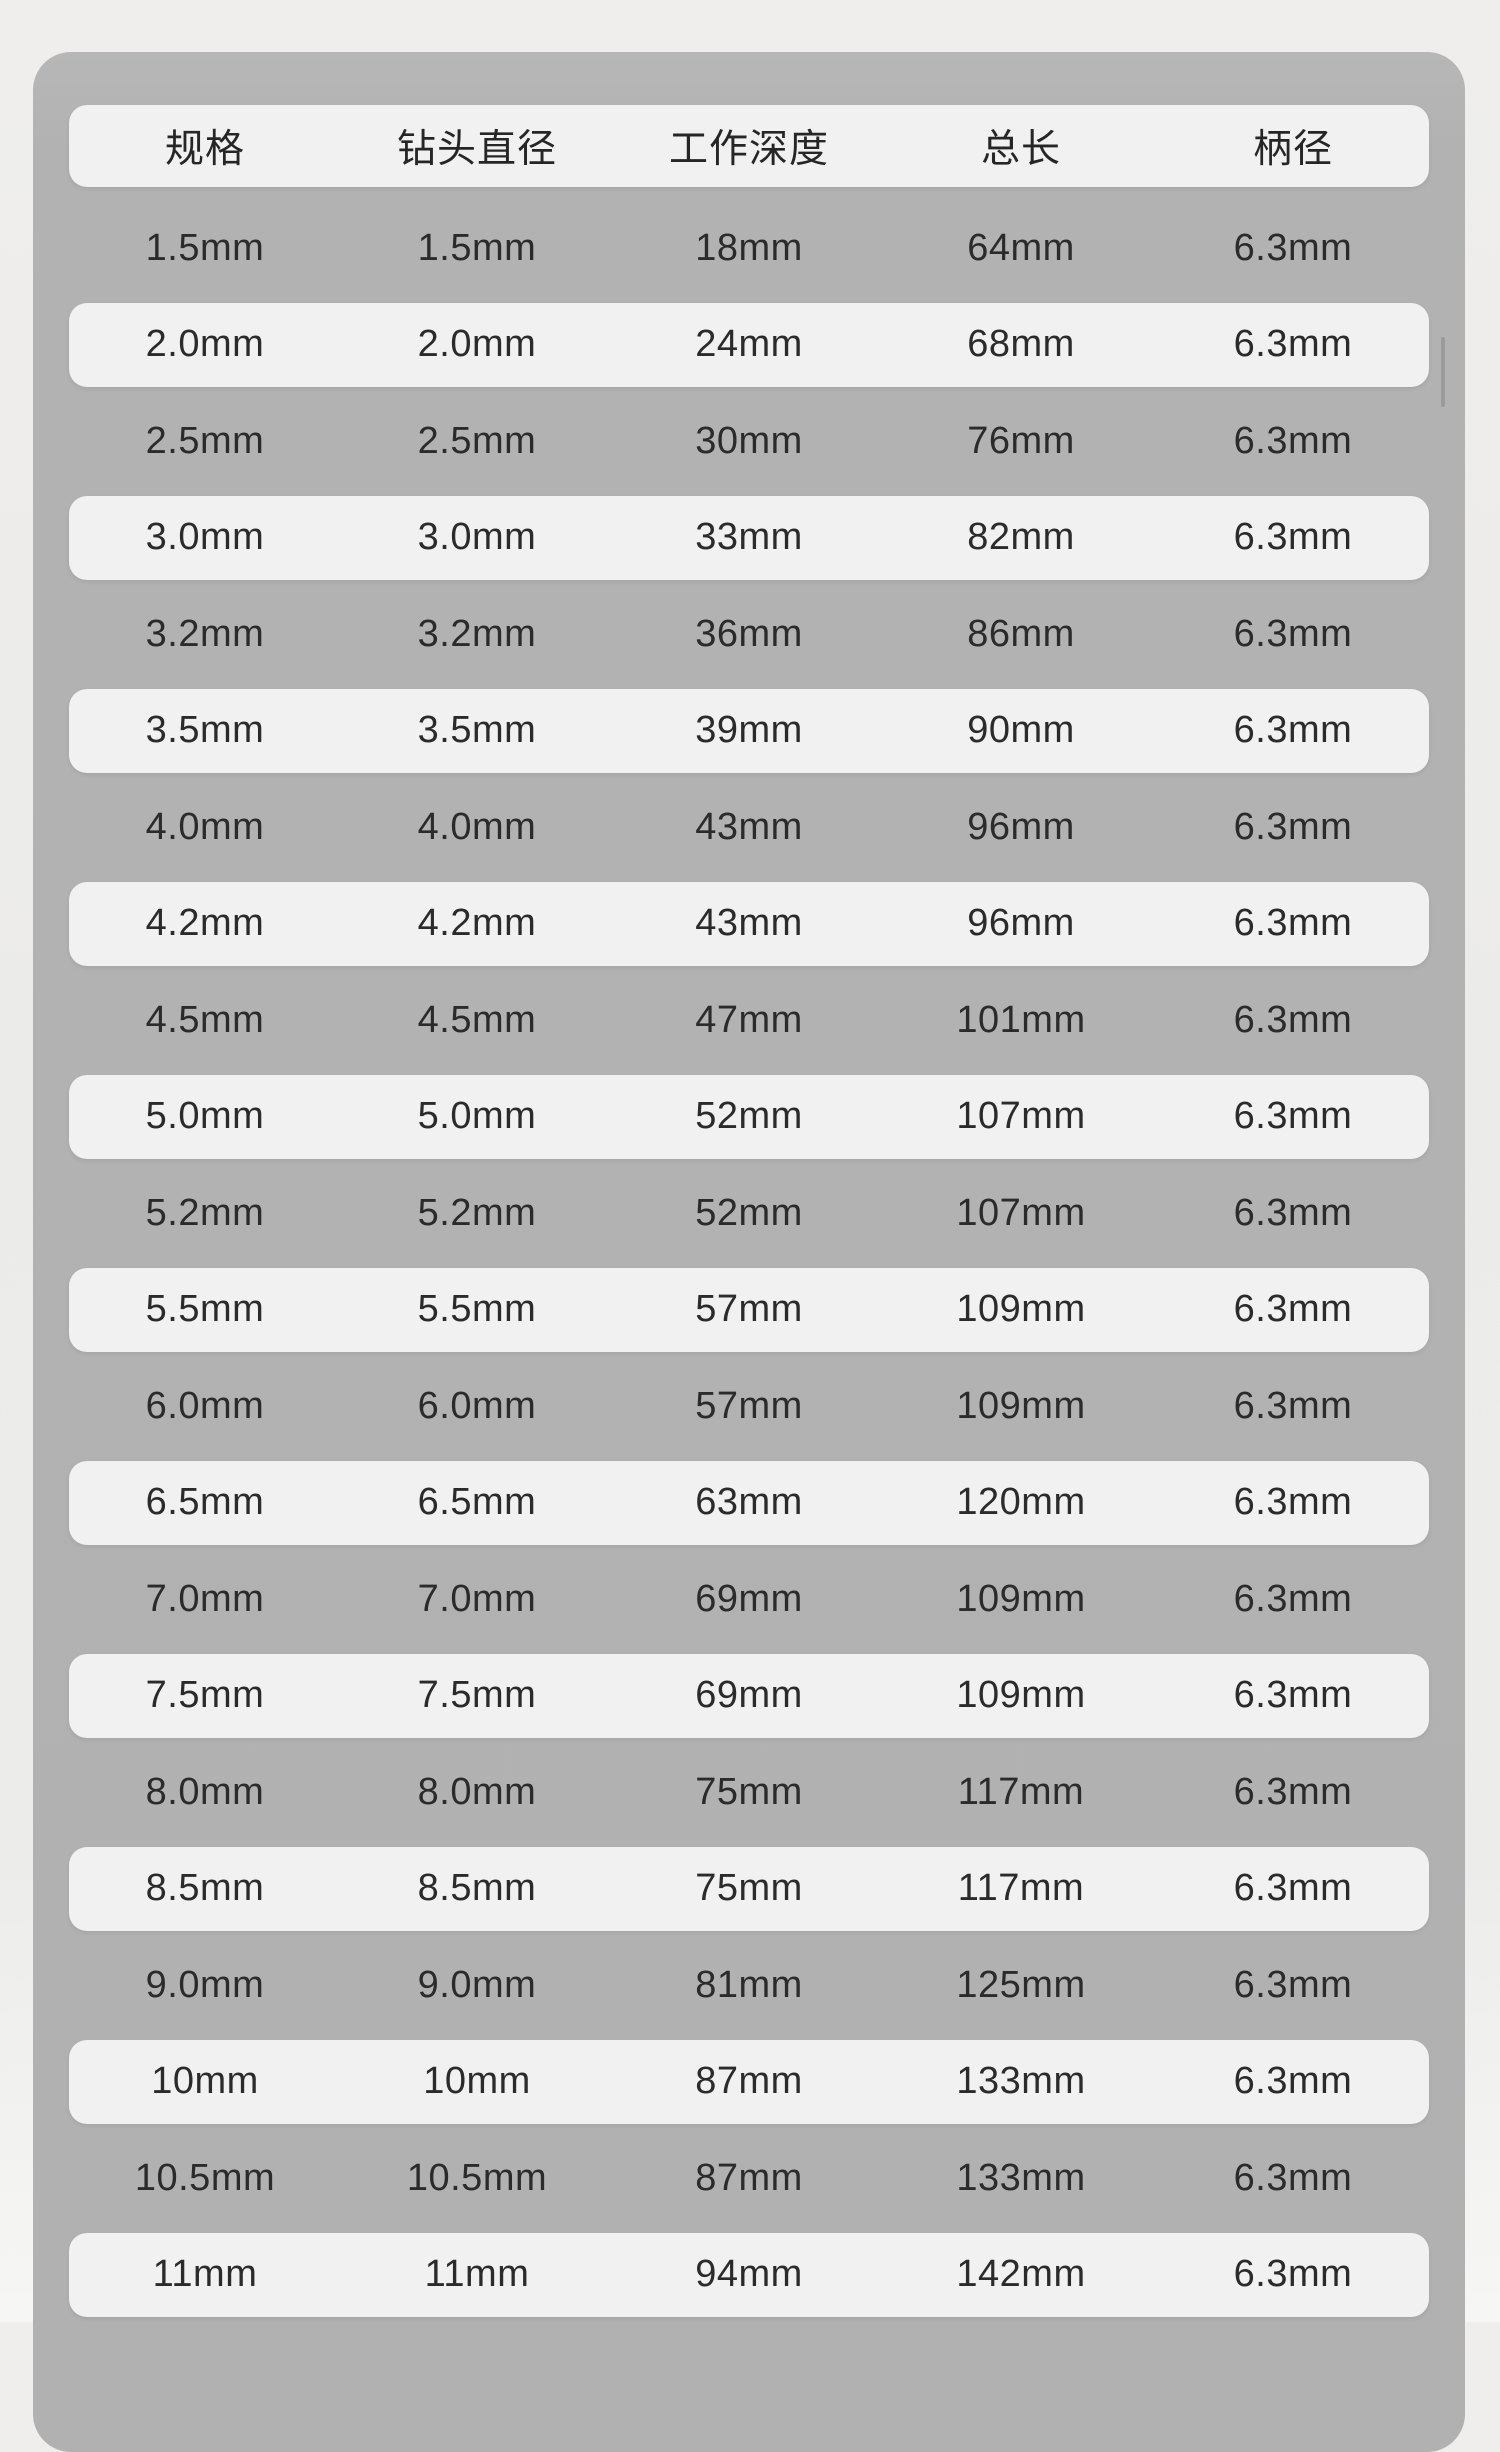 The height and width of the screenshot is (2452, 1500). What do you see at coordinates (476, 149) in the screenshot?
I see `header-cell-diameter: 钻头直径` at bounding box center [476, 149].